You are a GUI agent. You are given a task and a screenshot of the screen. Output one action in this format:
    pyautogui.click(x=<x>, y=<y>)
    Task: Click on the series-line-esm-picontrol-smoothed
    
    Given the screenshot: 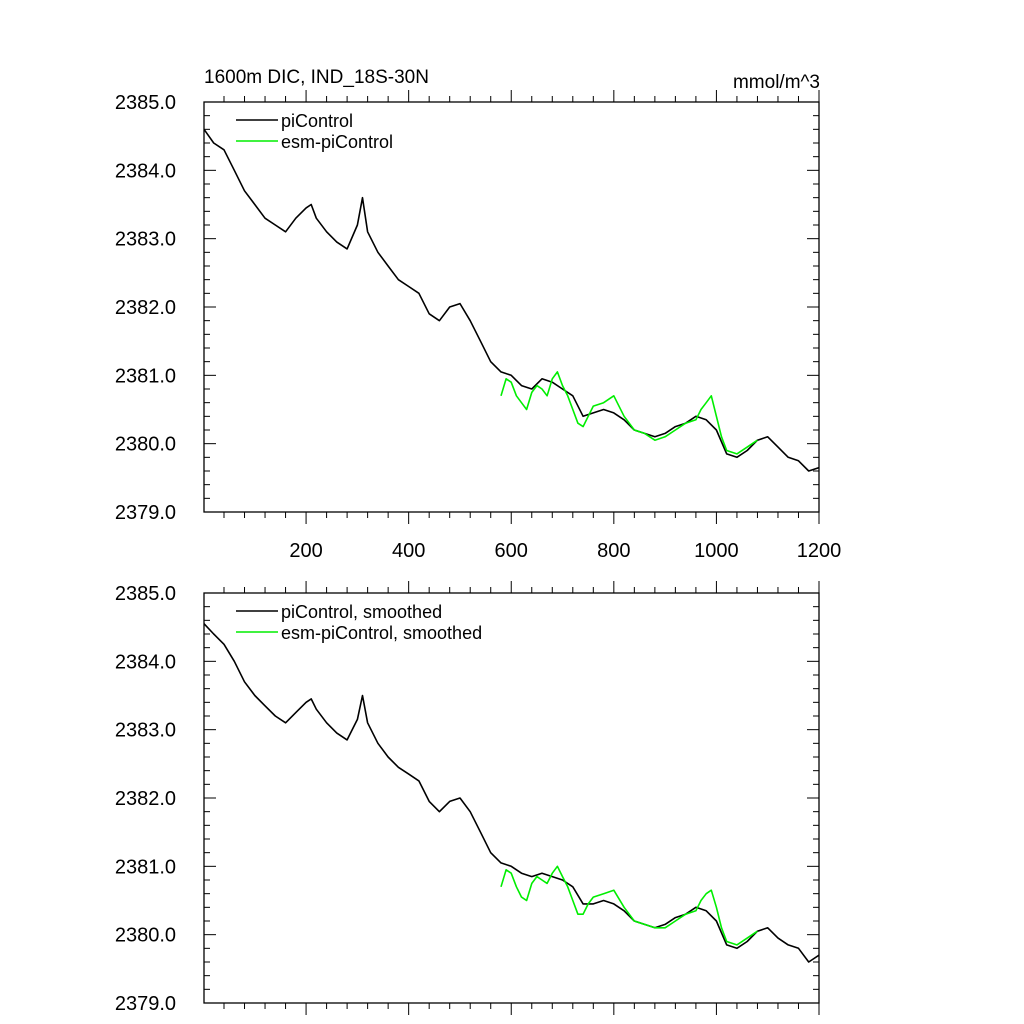 What is the action you would take?
    pyautogui.click(x=629, y=905)
    